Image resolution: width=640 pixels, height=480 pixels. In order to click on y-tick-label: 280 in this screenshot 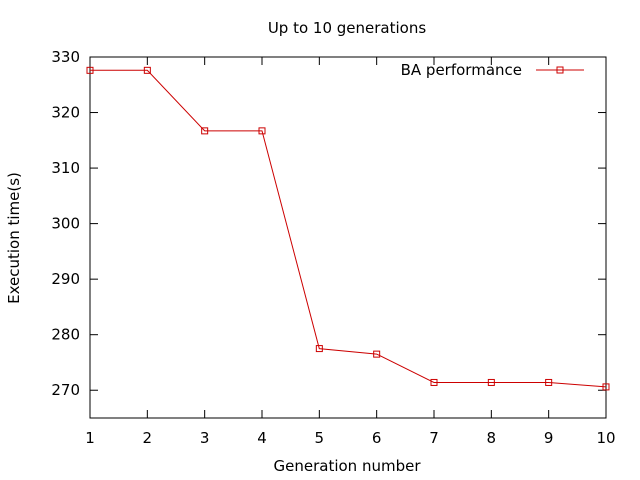, I will do `click(65, 335)`.